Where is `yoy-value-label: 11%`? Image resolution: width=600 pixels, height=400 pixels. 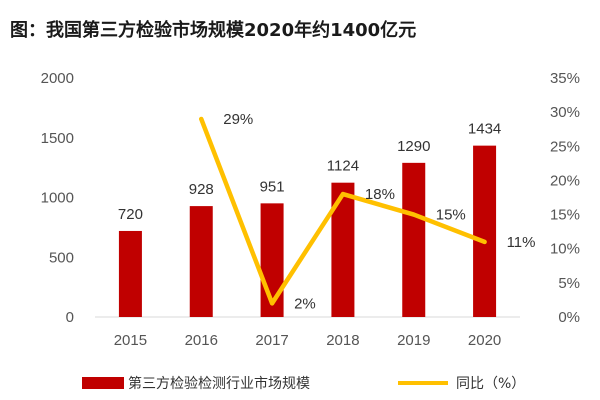 yoy-value-label: 11% is located at coordinates (521, 242).